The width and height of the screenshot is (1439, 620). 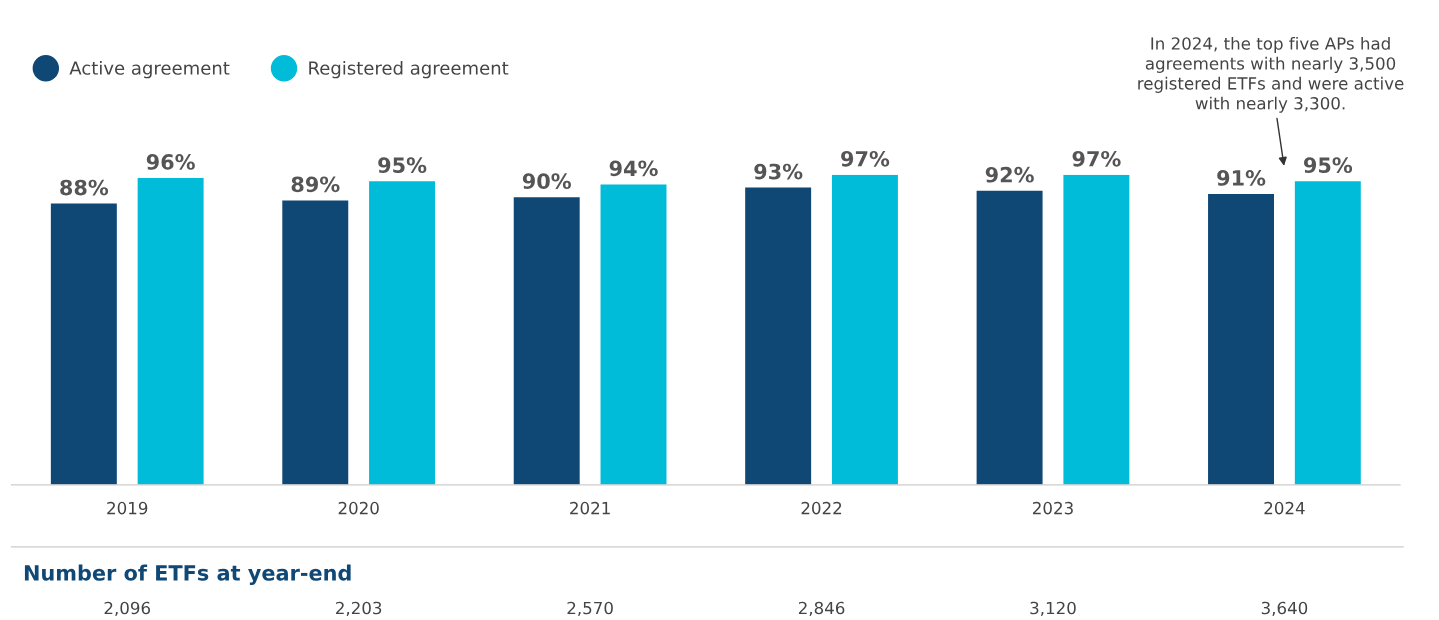 What do you see at coordinates (187, 574) in the screenshot?
I see `text: Number of ETFs at year-end` at bounding box center [187, 574].